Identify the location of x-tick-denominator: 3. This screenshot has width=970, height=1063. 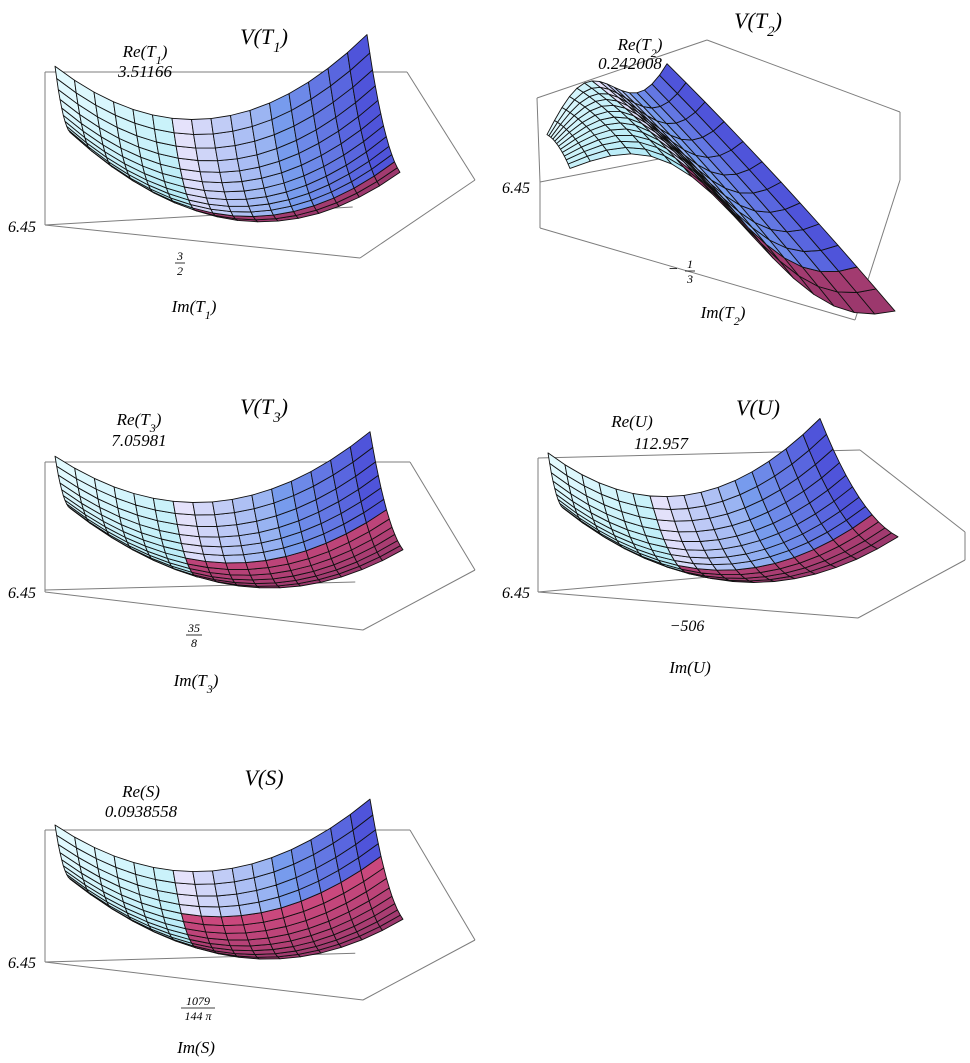
(689, 279).